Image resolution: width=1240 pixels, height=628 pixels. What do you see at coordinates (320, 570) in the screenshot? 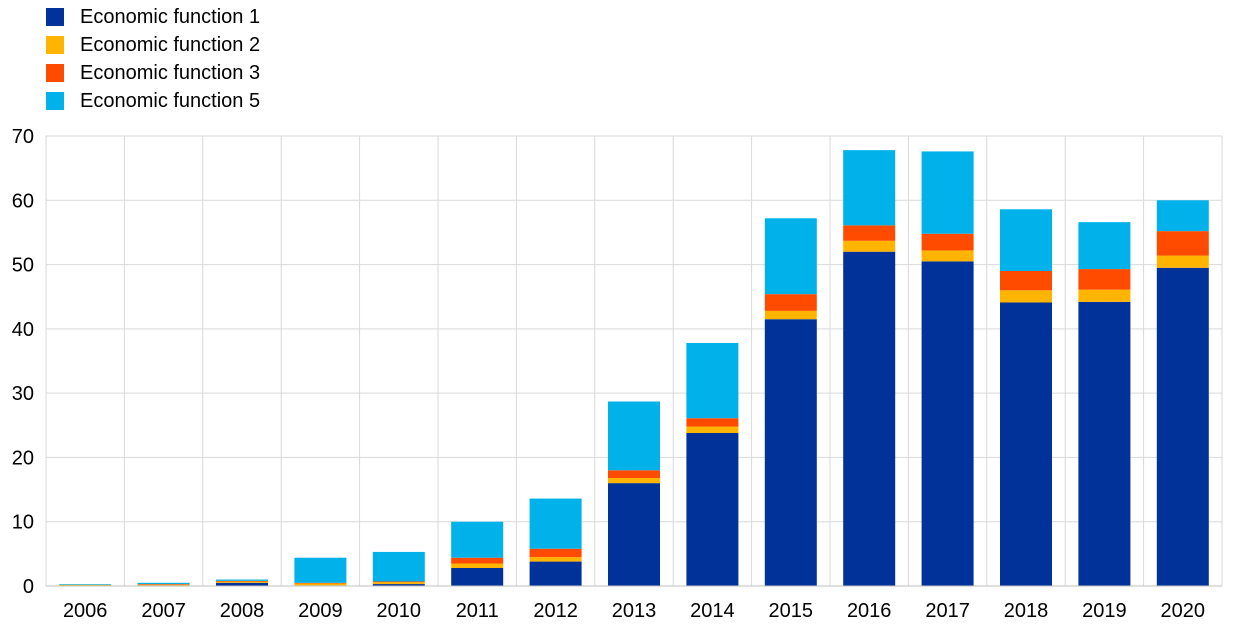
I see `bar-economic-function-5-2009` at bounding box center [320, 570].